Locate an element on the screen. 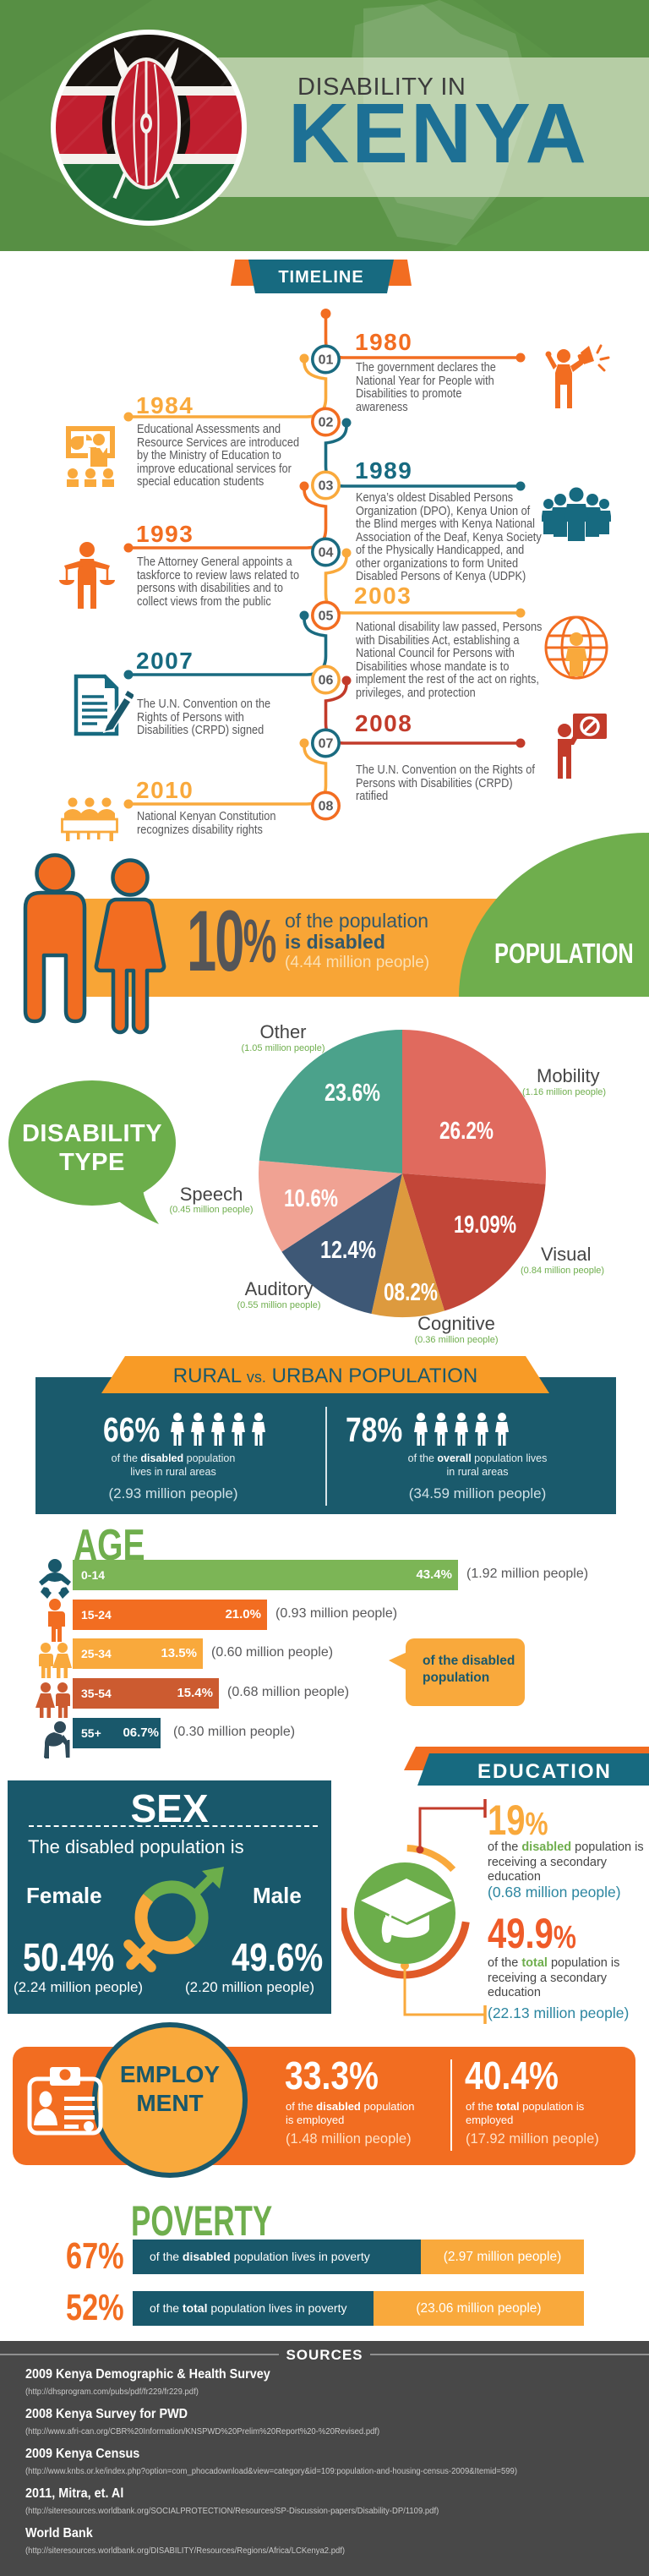 The image size is (649, 2576). svg-text: RURAL vs. URBAN POPULATION is located at coordinates (325, 1376).